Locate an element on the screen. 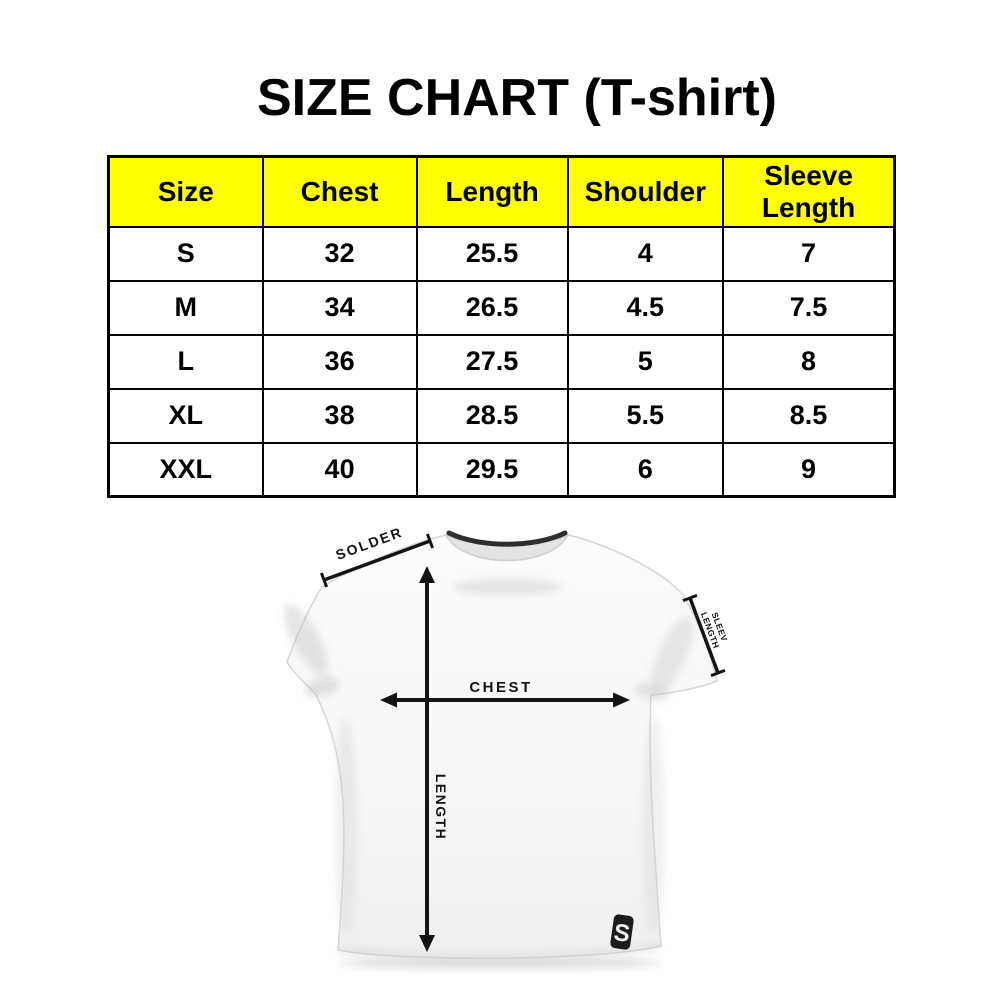  table-cell: 4.5 is located at coordinates (645, 307).